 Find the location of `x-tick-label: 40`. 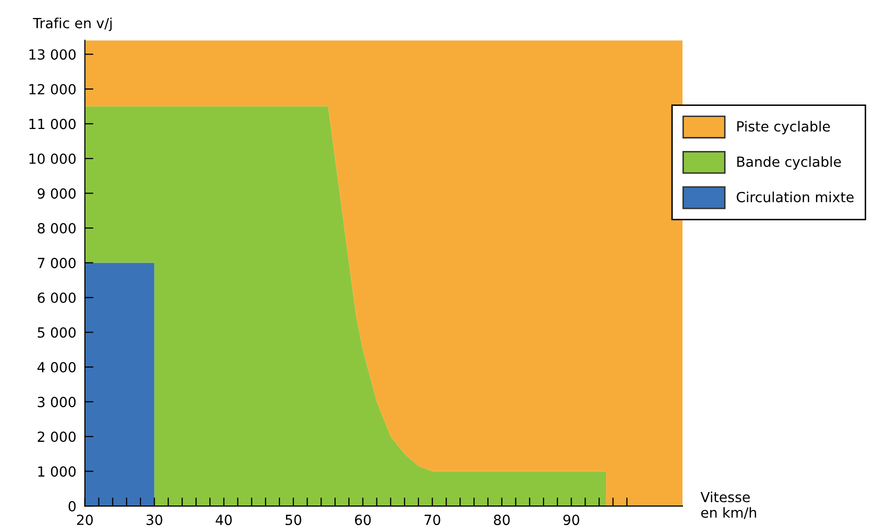

x-tick-label: 40 is located at coordinates (224, 520).